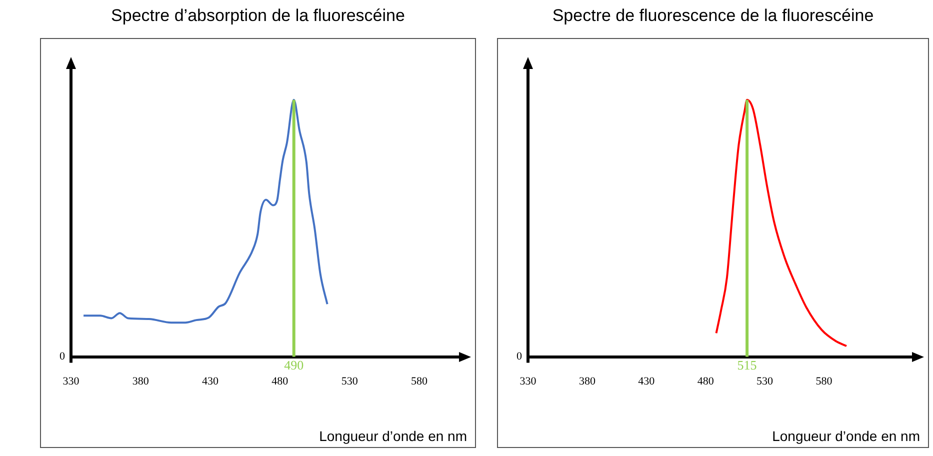 This screenshot has width=933, height=456. What do you see at coordinates (258, 16) in the screenshot?
I see `chart-title: Spectre d’absorption de la fluorescéine` at bounding box center [258, 16].